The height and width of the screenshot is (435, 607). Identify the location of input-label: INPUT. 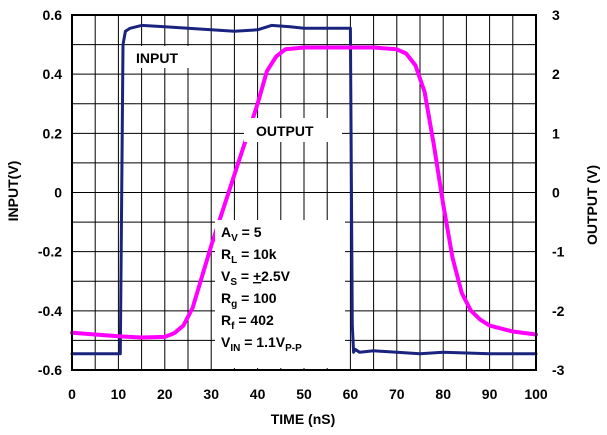
(157, 58).